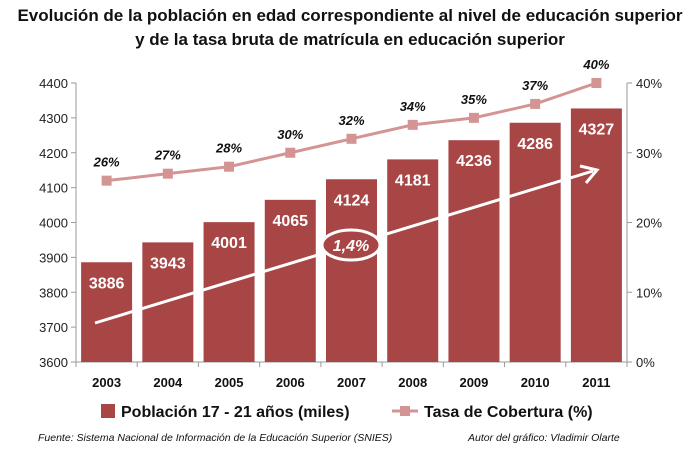  I want to click on x-tick-label: 2008, so click(412, 382).